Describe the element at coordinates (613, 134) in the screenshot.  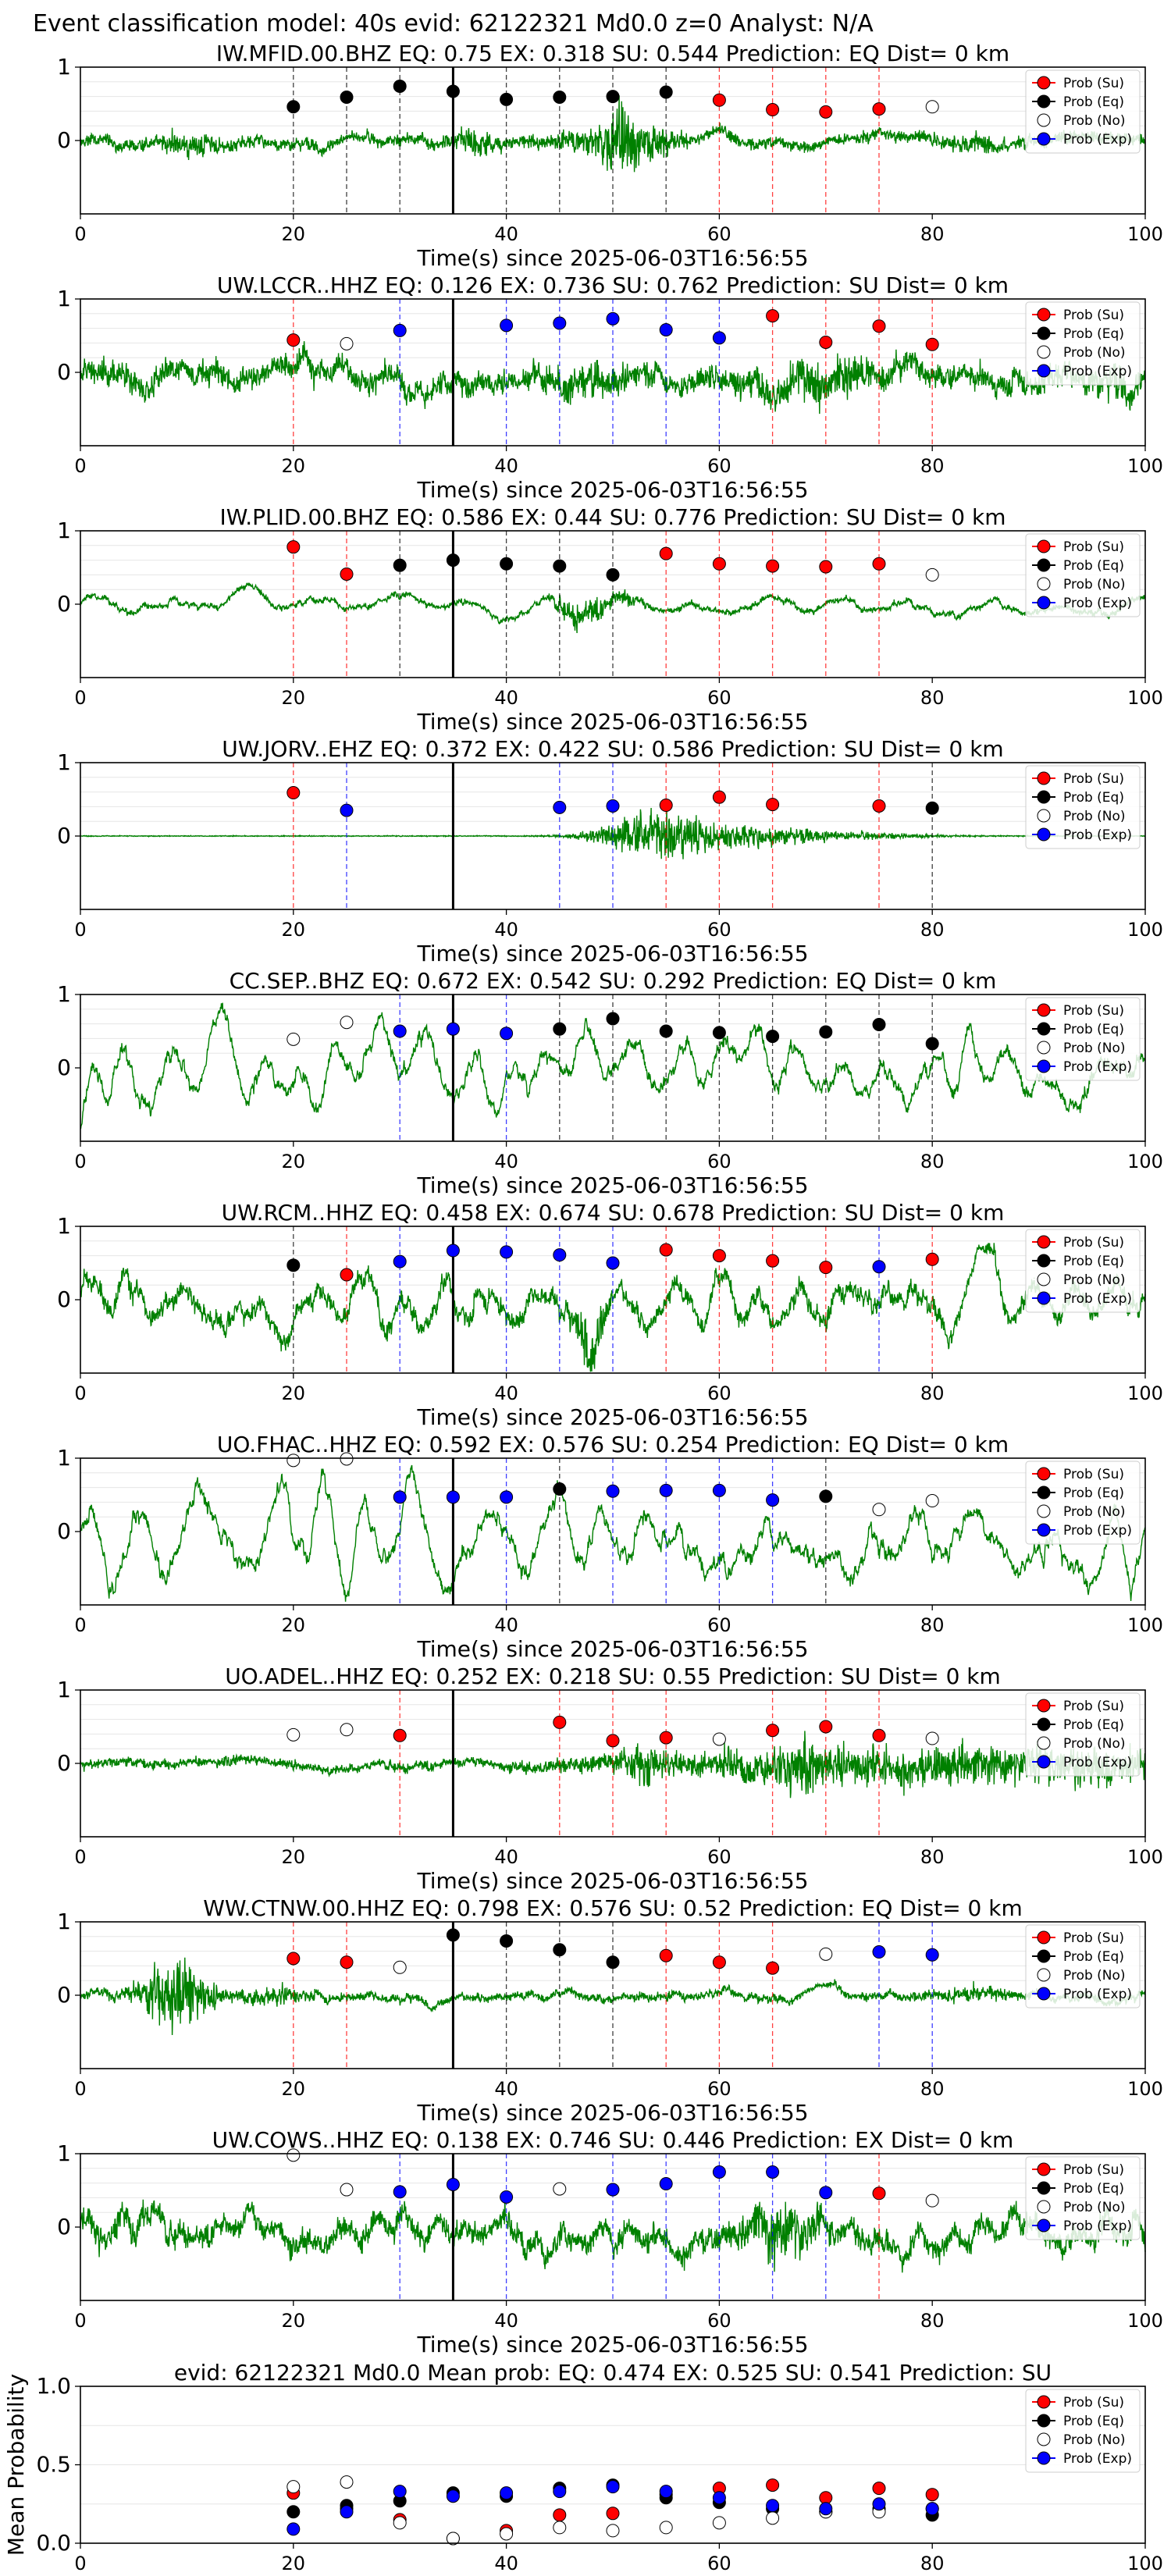
I see `waveform-trace` at that location.